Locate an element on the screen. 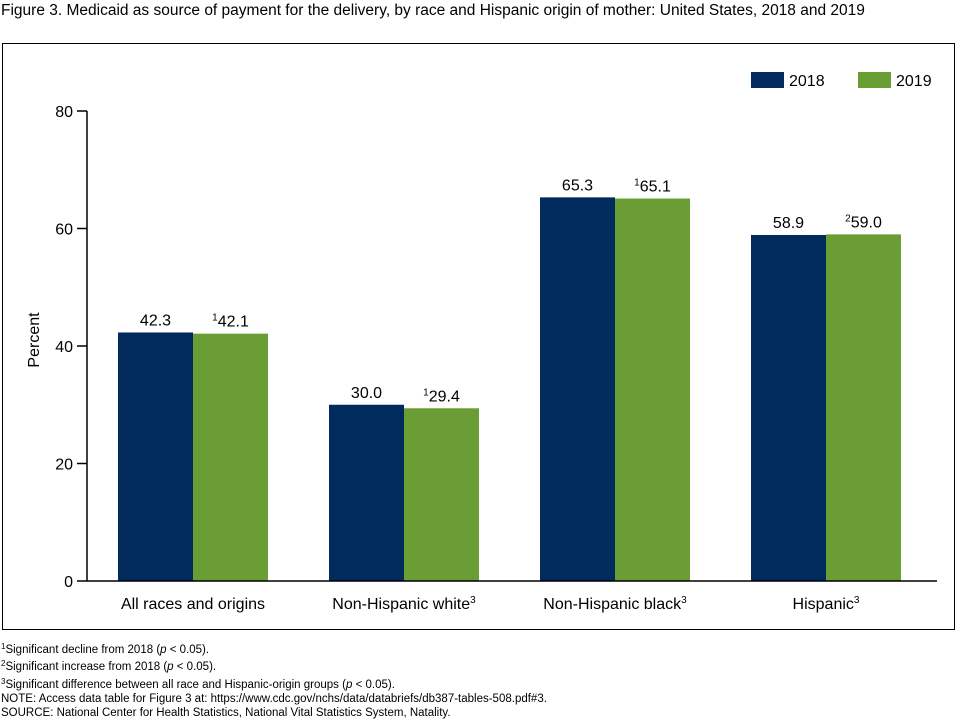 The width and height of the screenshot is (960, 720). legend-swatch-2019 is located at coordinates (874, 80).